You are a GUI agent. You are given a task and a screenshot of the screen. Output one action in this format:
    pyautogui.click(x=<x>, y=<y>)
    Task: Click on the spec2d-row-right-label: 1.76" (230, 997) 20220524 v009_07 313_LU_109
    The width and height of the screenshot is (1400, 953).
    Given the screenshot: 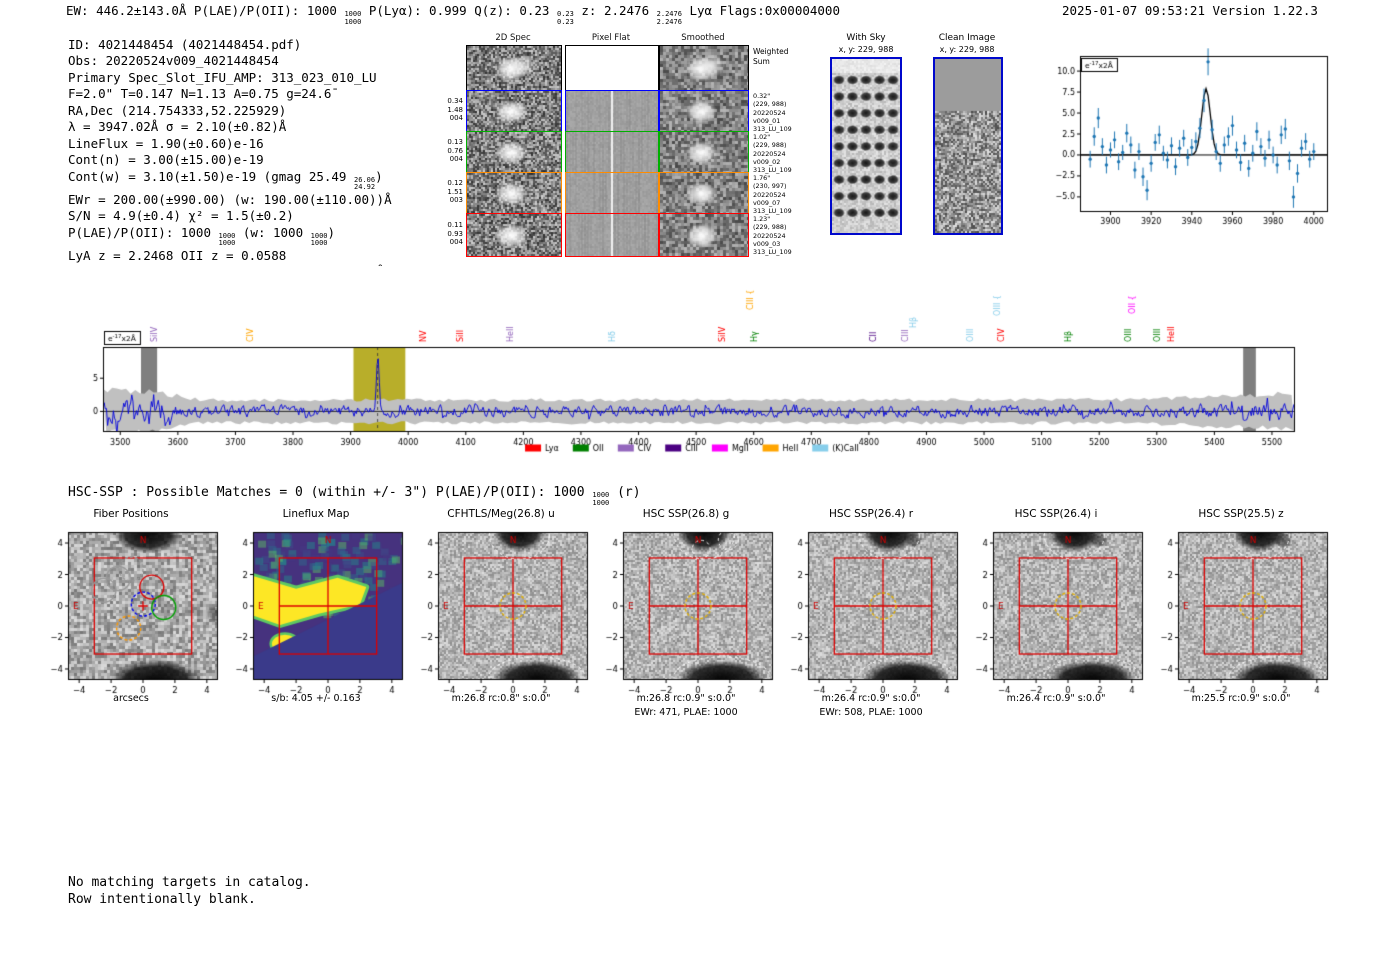 What is the action you would take?
    pyautogui.click(x=789, y=195)
    